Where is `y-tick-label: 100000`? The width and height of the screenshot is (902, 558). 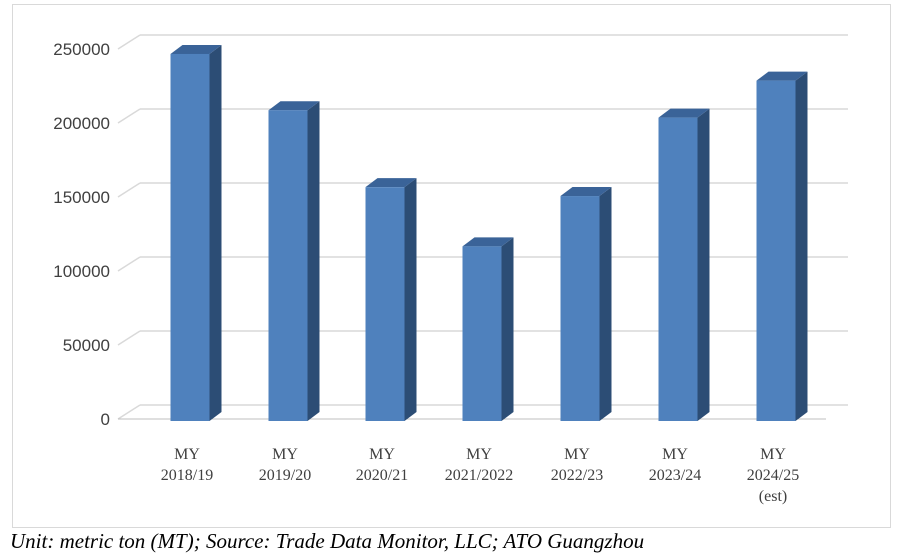
y-tick-label: 100000 is located at coordinates (81, 271).